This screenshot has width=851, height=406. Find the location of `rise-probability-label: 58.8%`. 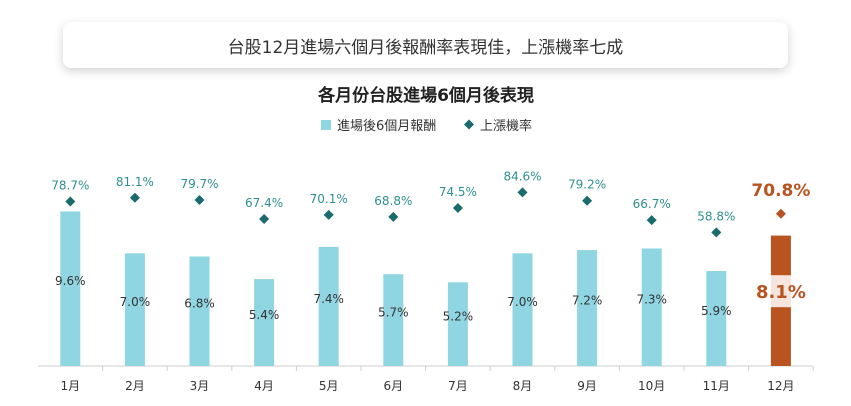

rise-probability-label: 58.8% is located at coordinates (716, 216).